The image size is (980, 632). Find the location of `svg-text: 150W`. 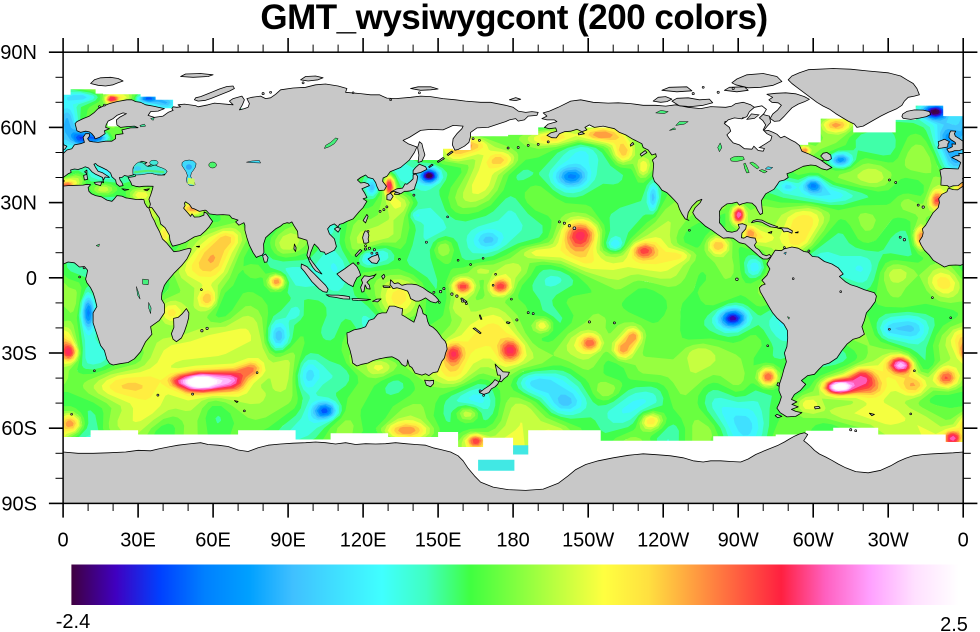

svg-text: 150W is located at coordinates (588, 541).